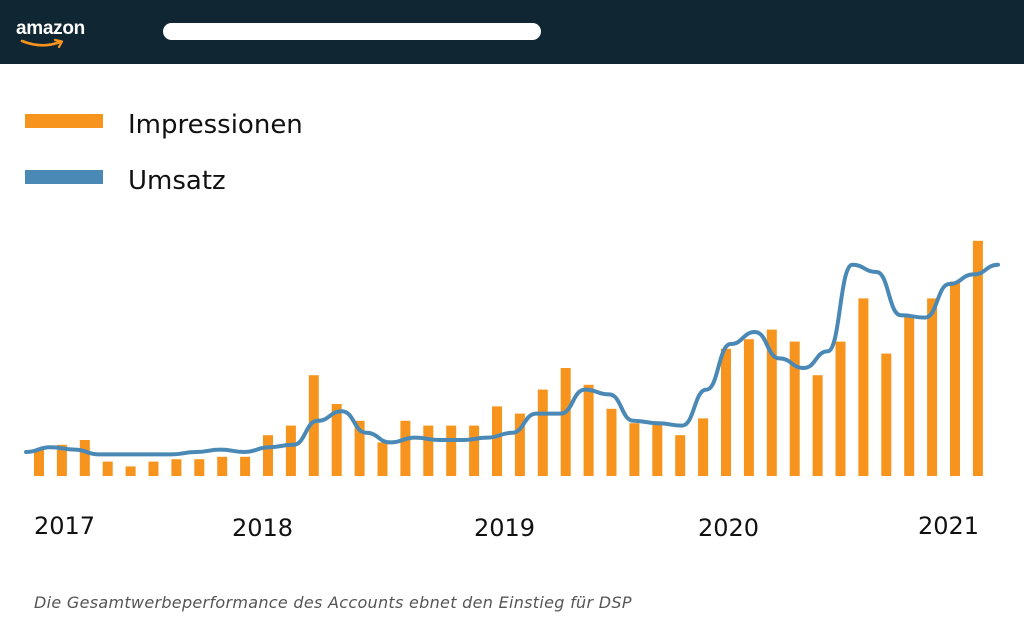 This screenshot has width=1024, height=628. I want to click on legend-swatch-line, so click(64, 177).